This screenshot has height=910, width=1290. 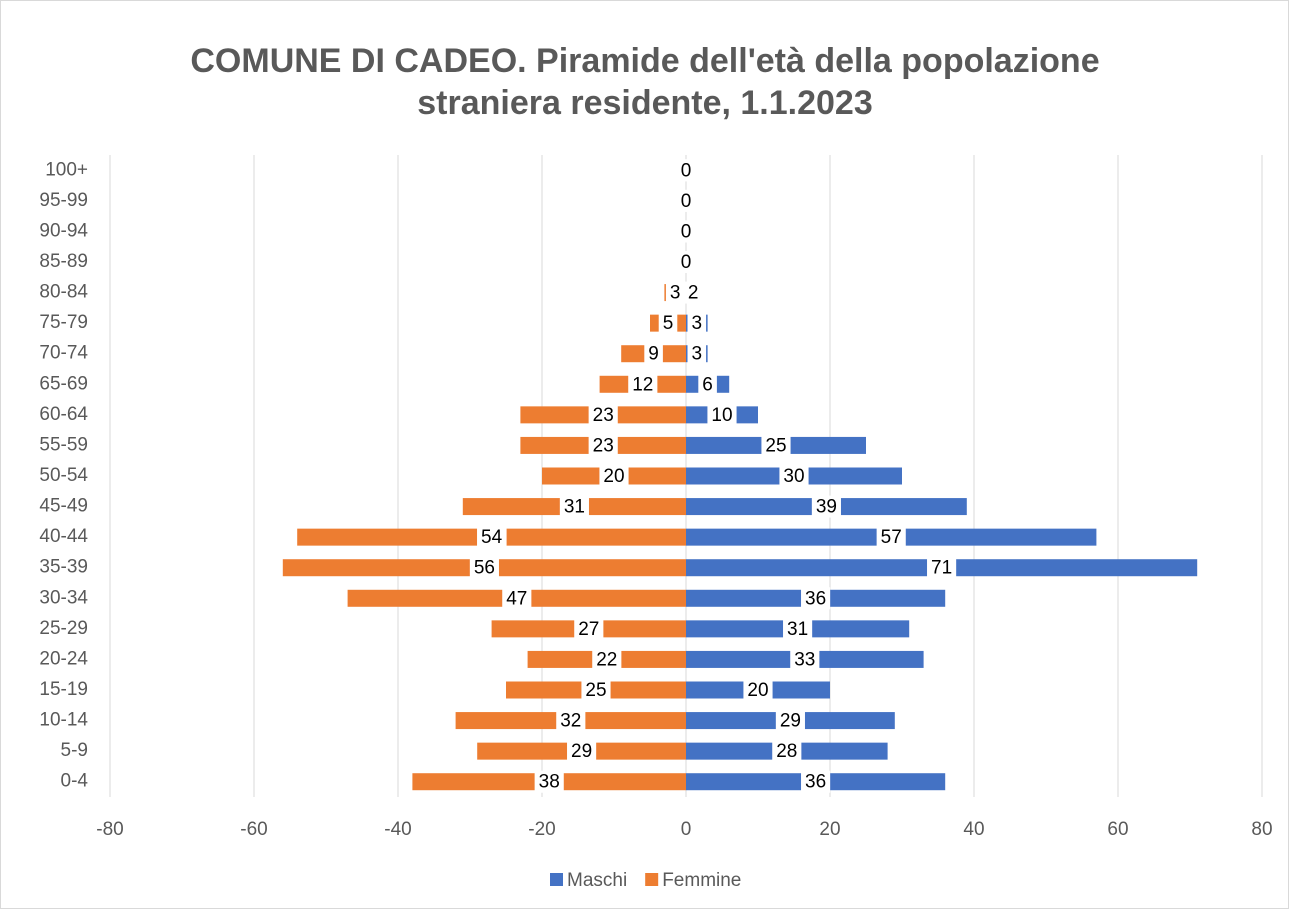 I want to click on data-label: 28, so click(x=786, y=751).